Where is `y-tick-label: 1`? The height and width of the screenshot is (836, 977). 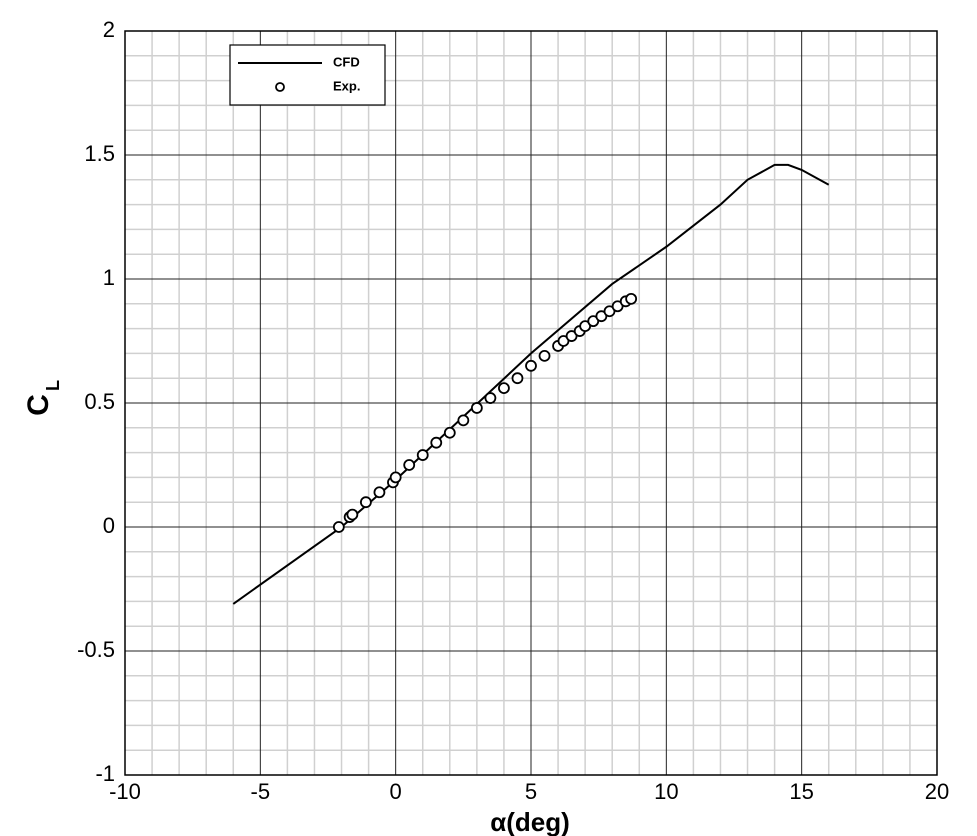
y-tick-label: 1 is located at coordinates (109, 277).